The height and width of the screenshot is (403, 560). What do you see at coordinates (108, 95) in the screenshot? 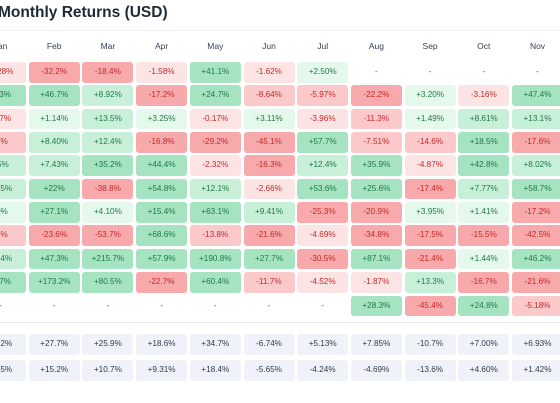
I see `table-cell: +8.92%` at bounding box center [108, 95].